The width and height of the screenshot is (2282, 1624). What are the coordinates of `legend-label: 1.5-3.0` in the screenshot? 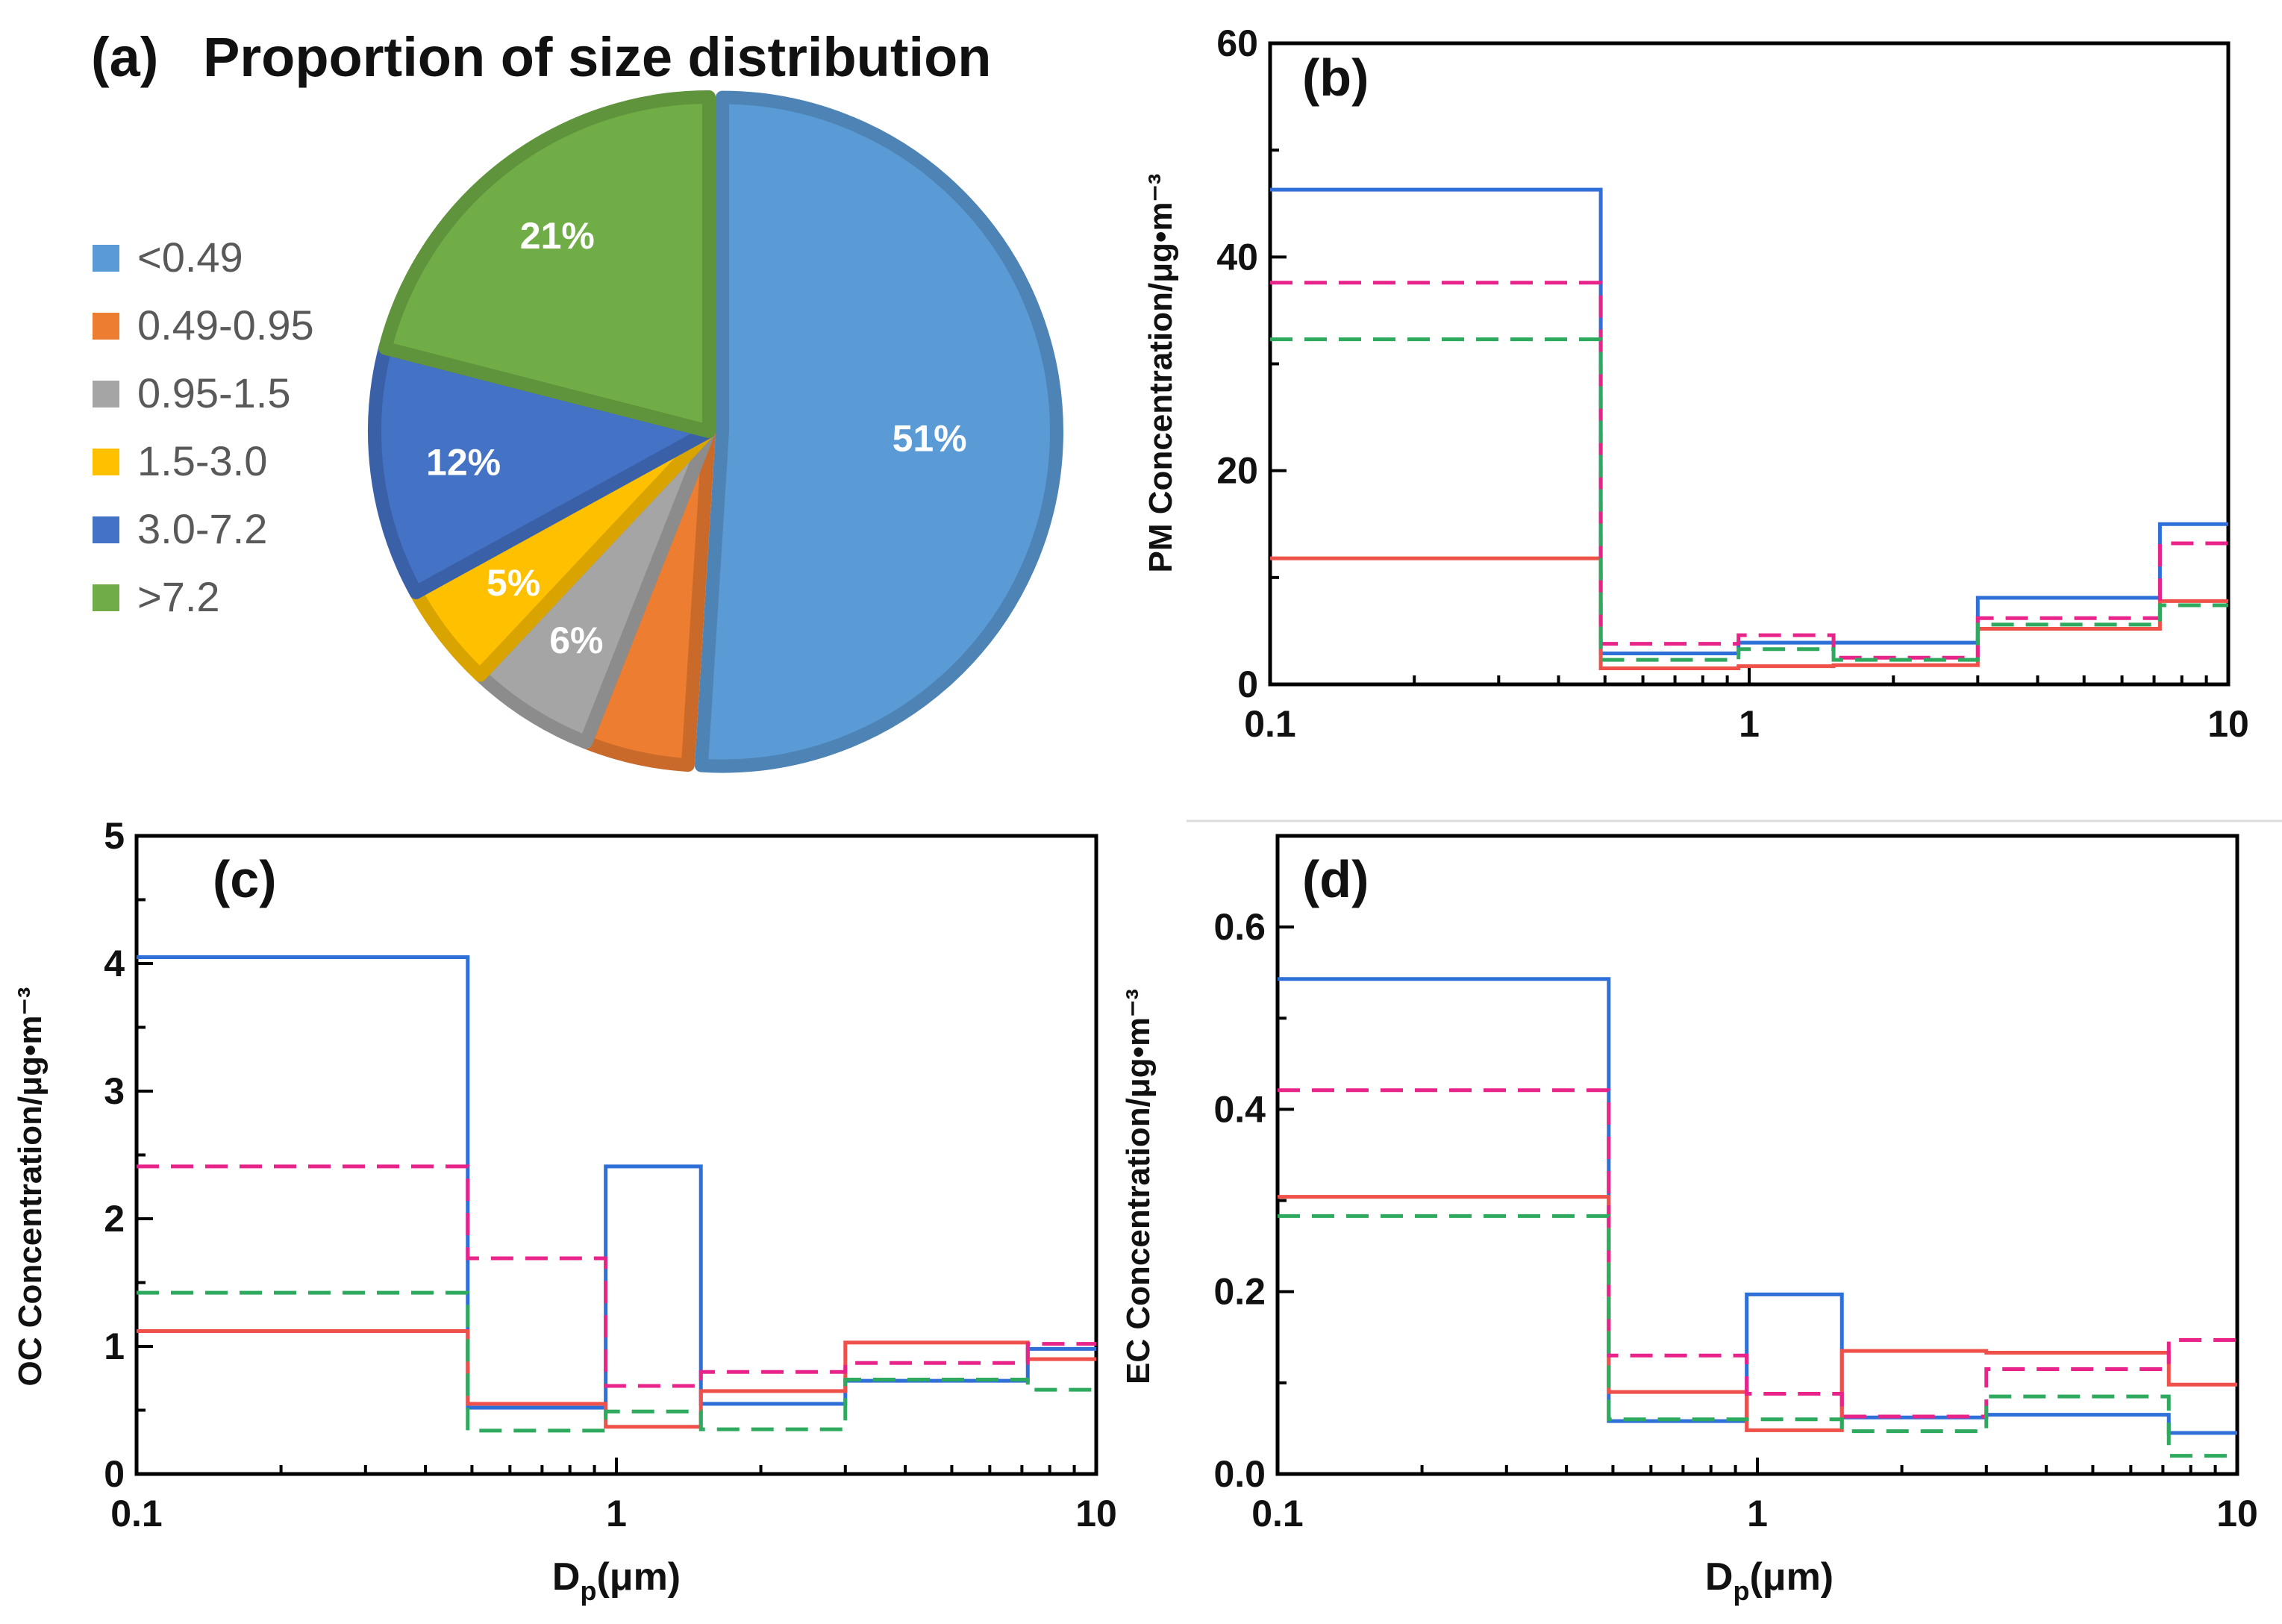 It's located at (202, 460).